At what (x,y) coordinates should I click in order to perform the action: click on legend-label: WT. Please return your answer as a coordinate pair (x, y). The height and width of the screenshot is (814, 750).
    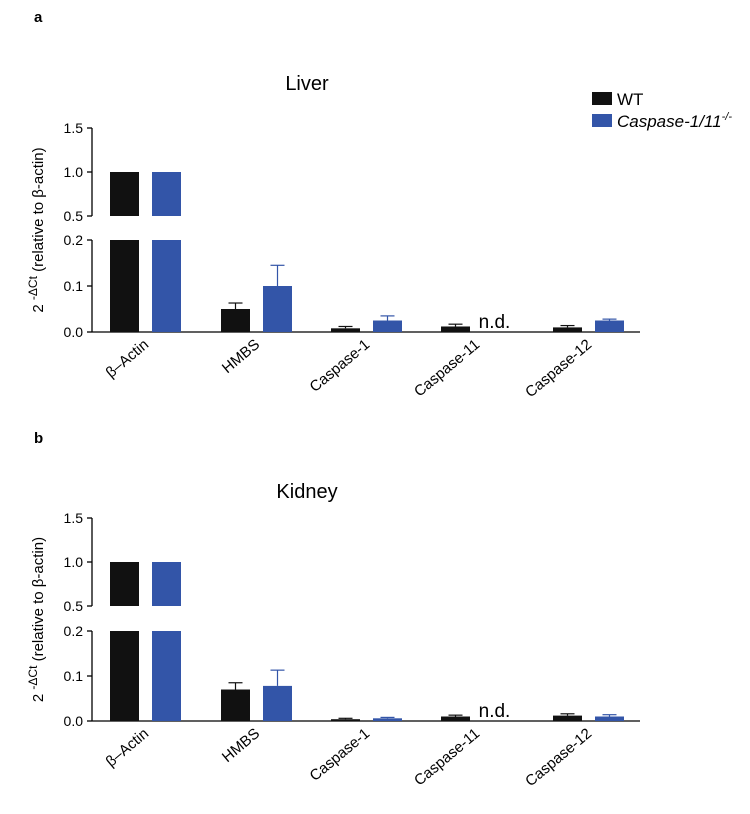
    Looking at the image, I should click on (630, 99).